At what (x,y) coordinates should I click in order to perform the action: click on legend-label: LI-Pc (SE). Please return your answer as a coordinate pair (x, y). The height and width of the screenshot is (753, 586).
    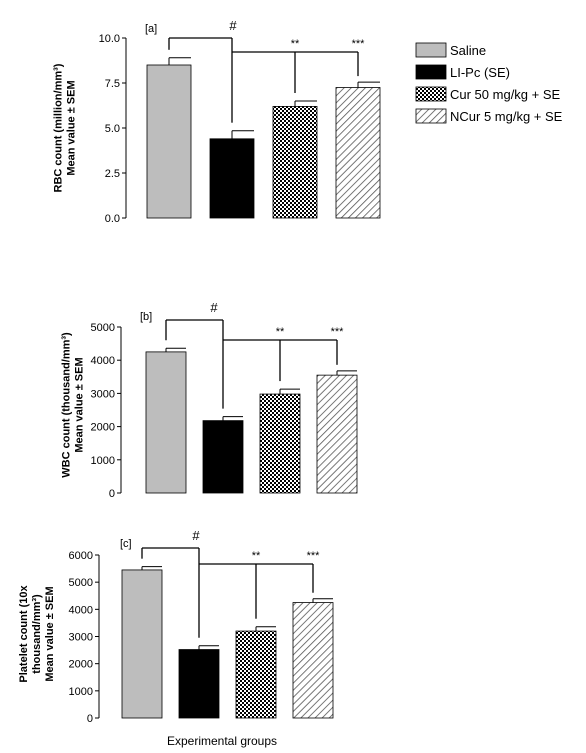
    Looking at the image, I should click on (480, 72).